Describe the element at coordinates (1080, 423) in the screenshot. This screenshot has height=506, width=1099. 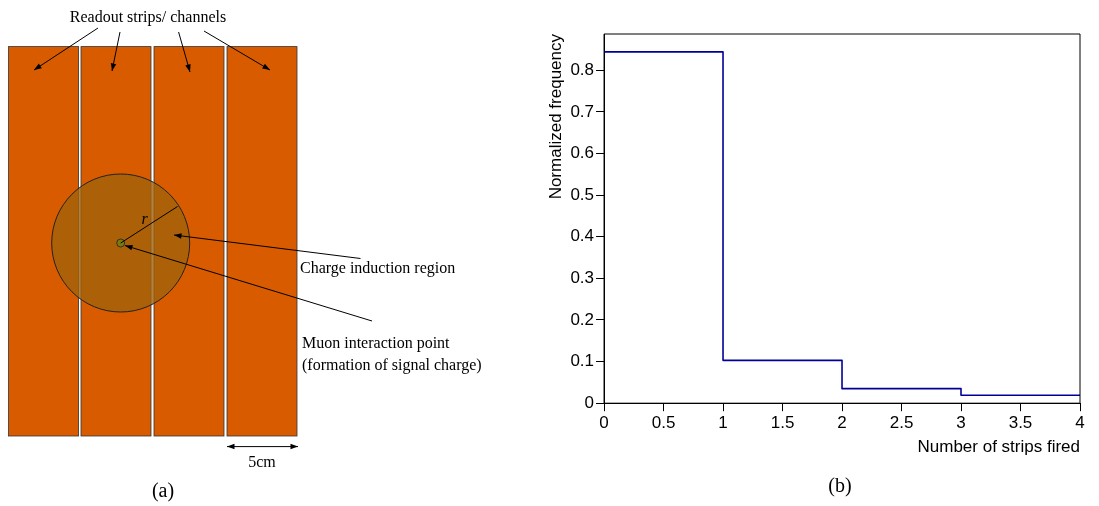
I see `x-tick-label: 4` at that location.